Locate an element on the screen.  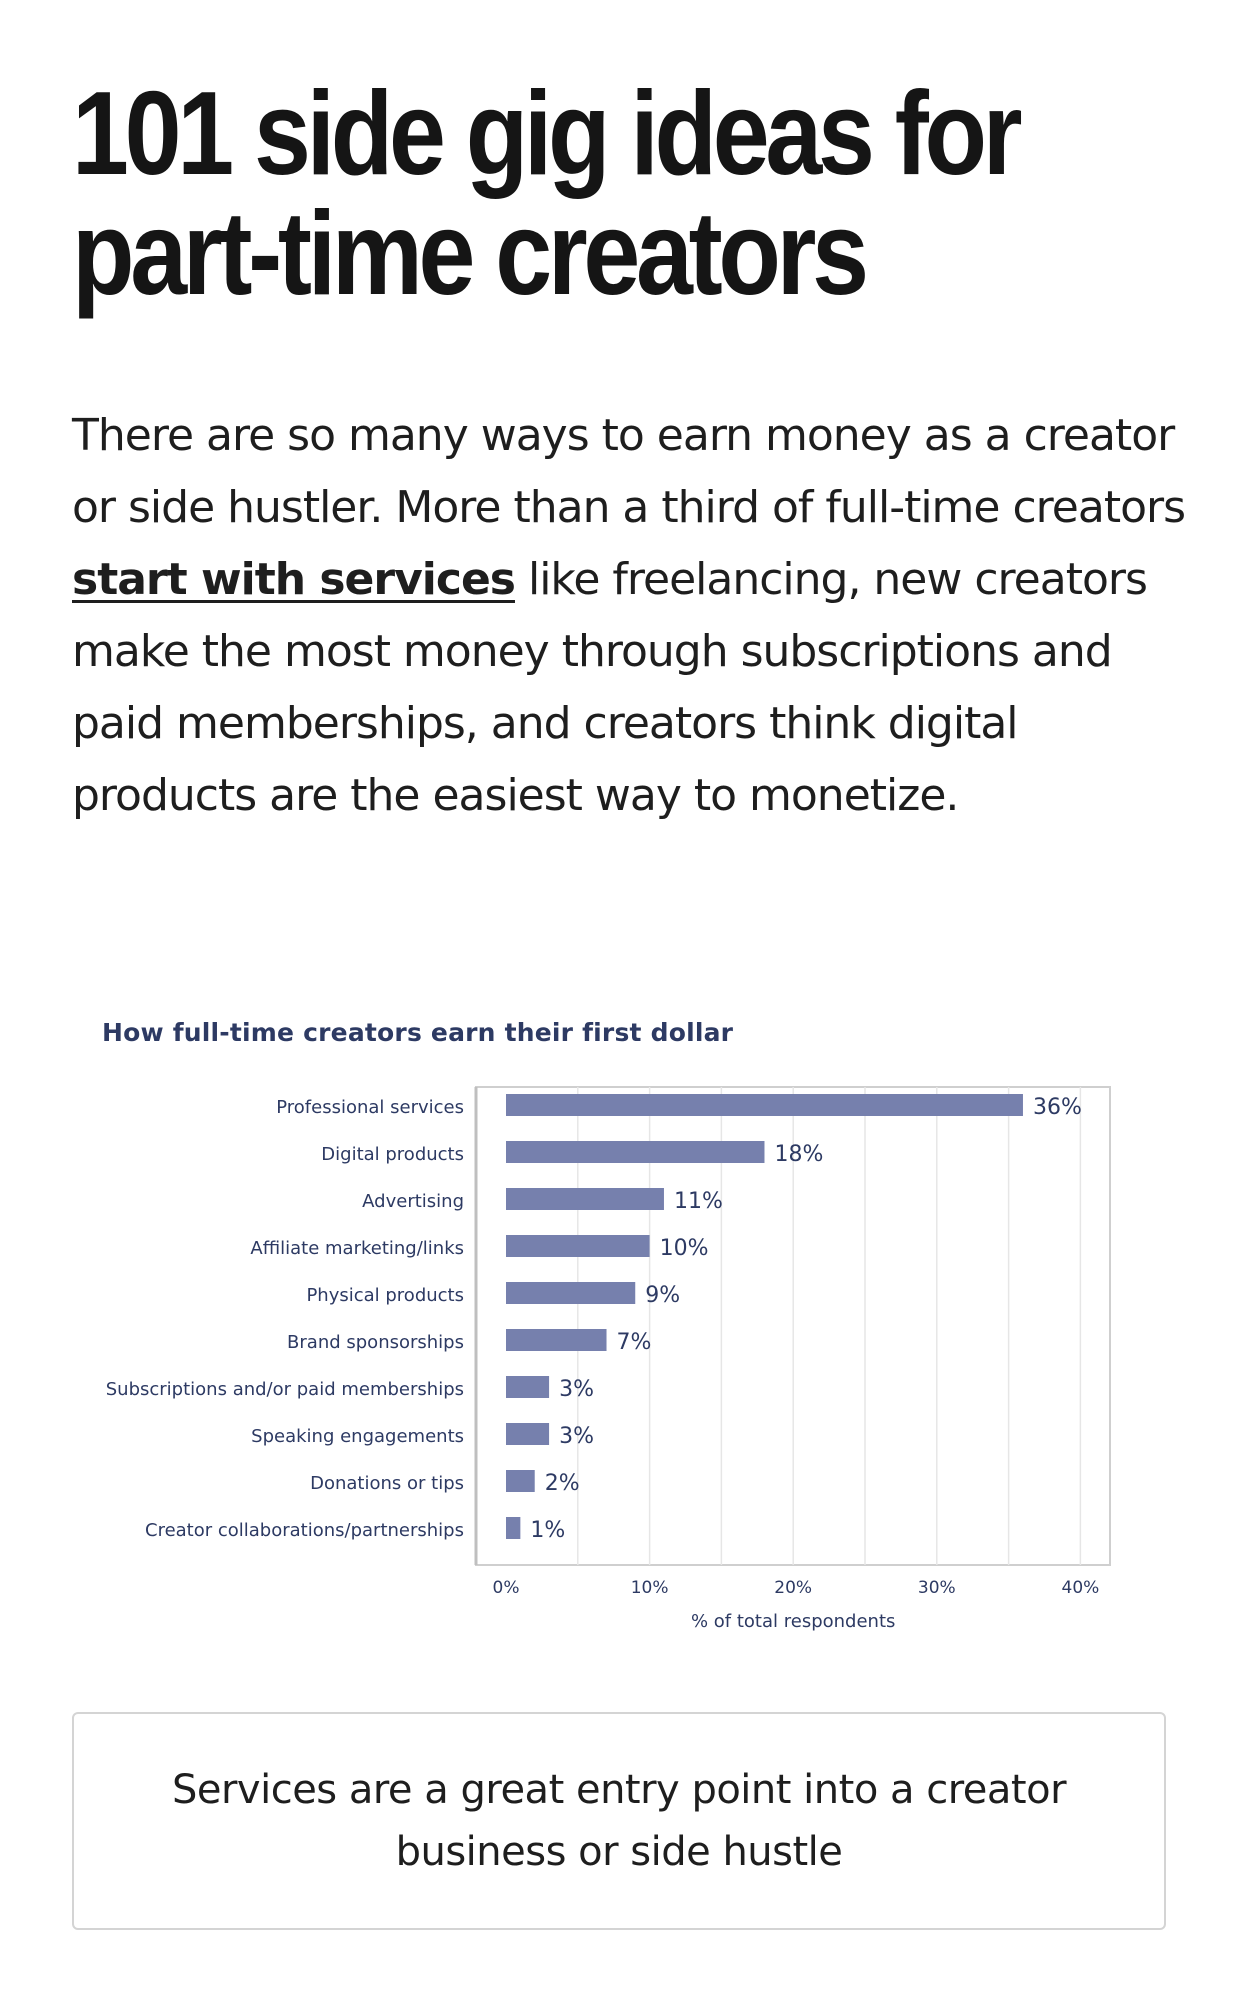
category-label: Advertising is located at coordinates (413, 1201).